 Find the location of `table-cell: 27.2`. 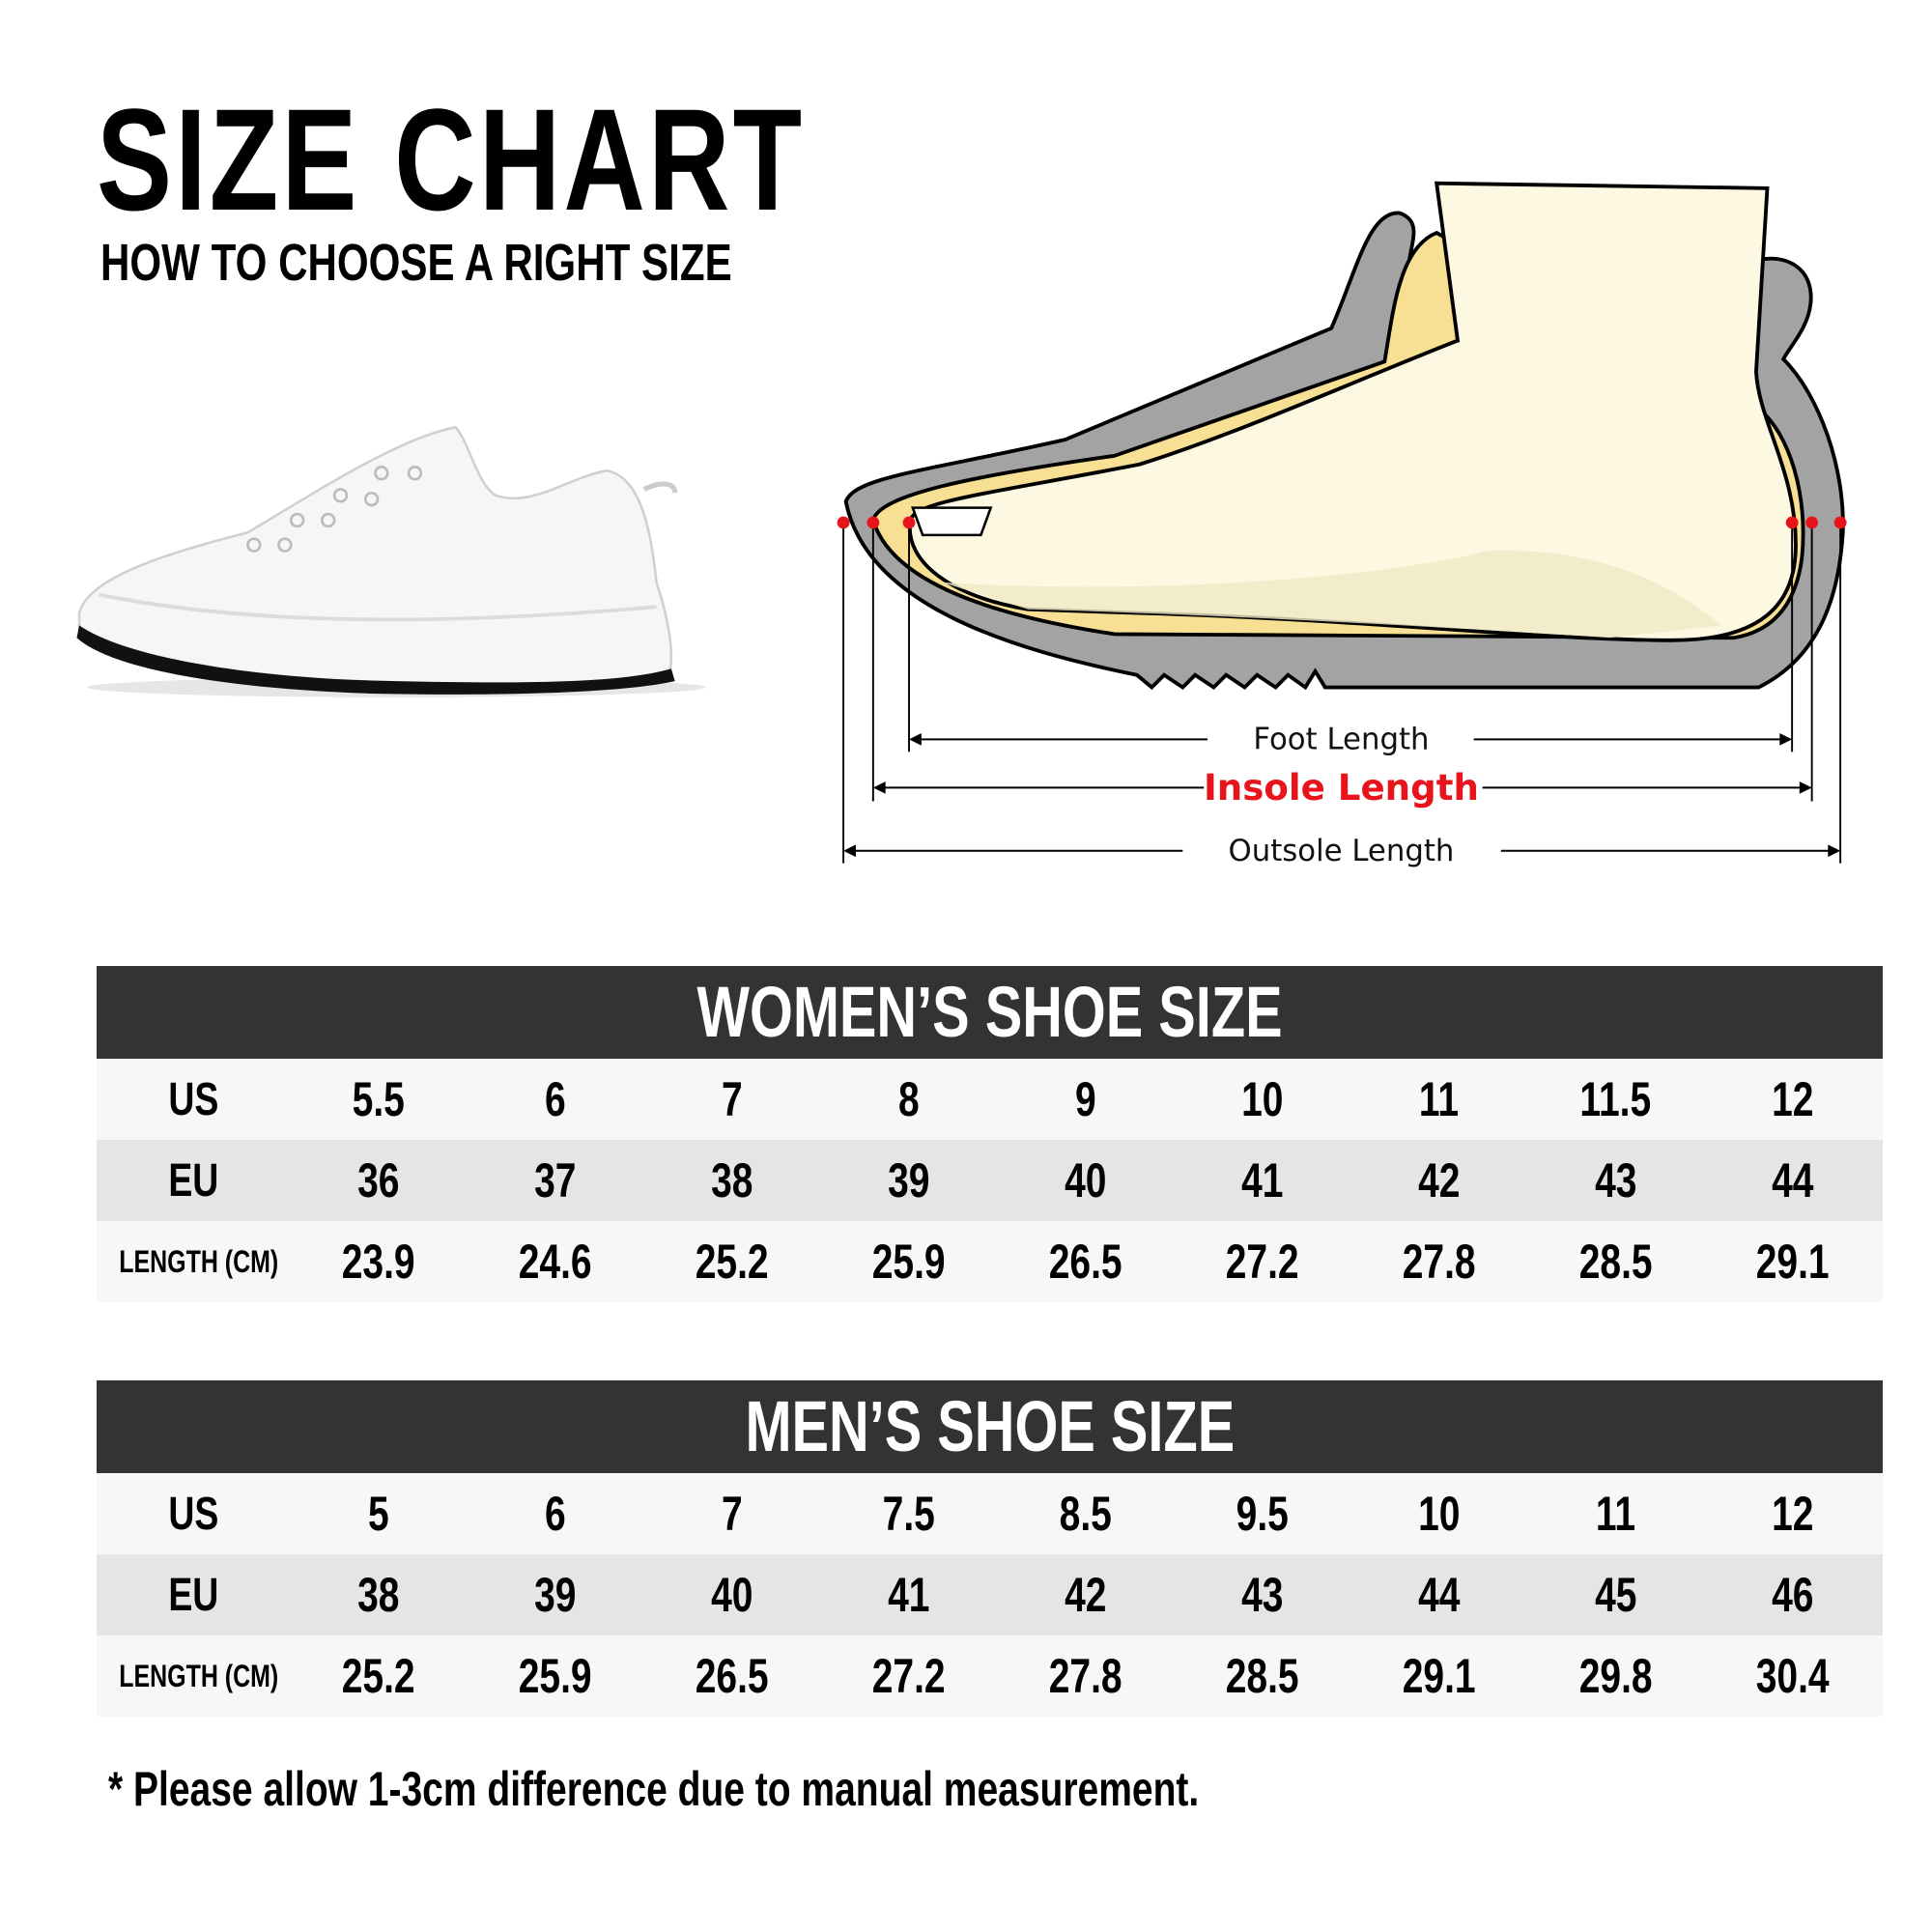

table-cell: 27.2 is located at coordinates (908, 1676).